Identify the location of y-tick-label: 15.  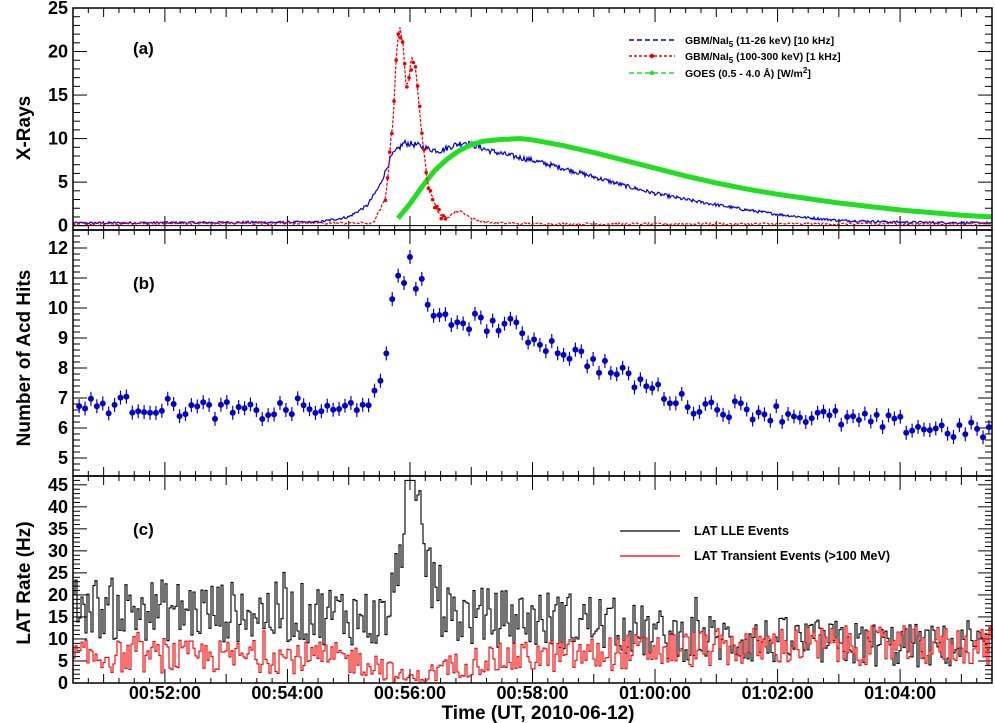
(58, 95).